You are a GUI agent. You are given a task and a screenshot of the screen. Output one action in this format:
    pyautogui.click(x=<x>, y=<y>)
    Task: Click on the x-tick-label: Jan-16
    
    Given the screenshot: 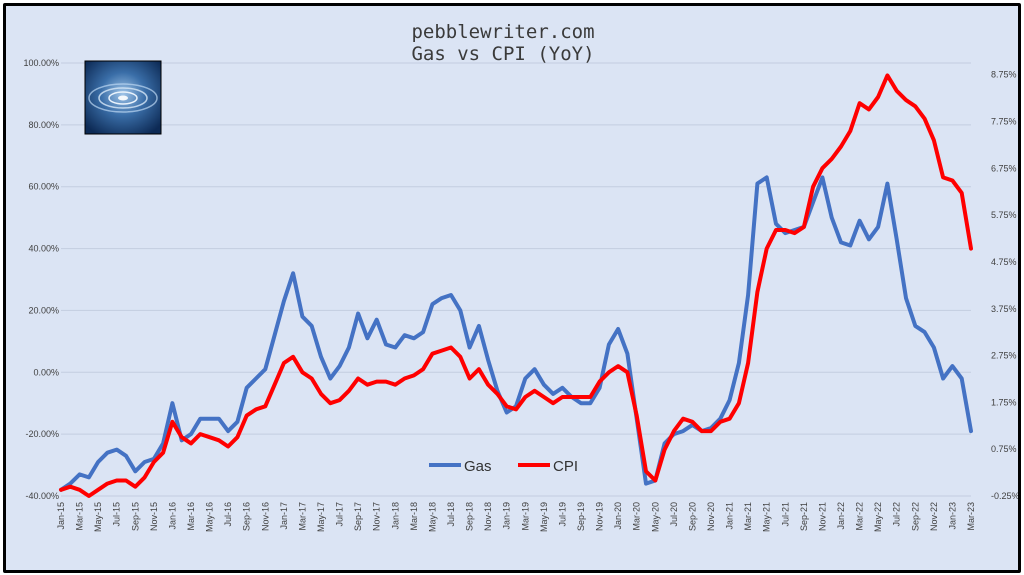 What is the action you would take?
    pyautogui.click(x=172, y=516)
    